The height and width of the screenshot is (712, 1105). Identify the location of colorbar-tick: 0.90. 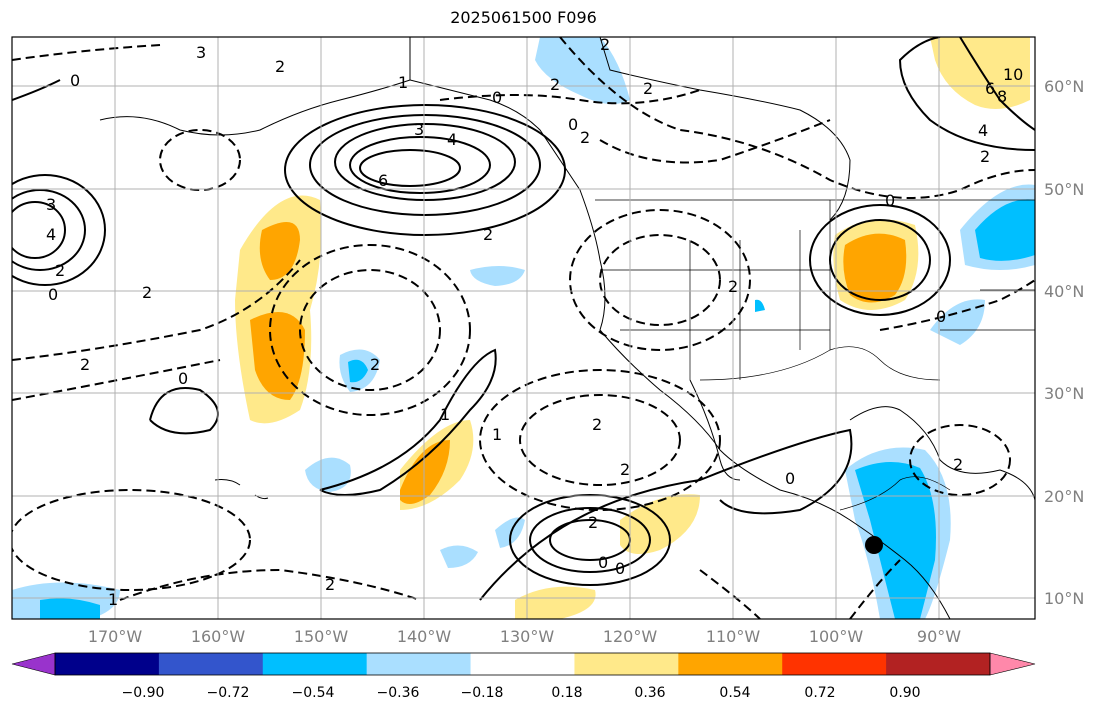
(904, 693).